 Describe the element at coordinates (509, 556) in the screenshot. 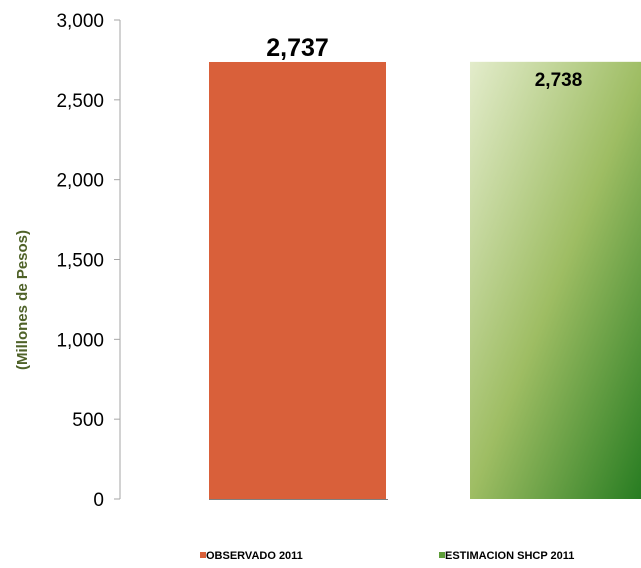

I see `legend-label: ESTIMACION SHCP 2011` at that location.